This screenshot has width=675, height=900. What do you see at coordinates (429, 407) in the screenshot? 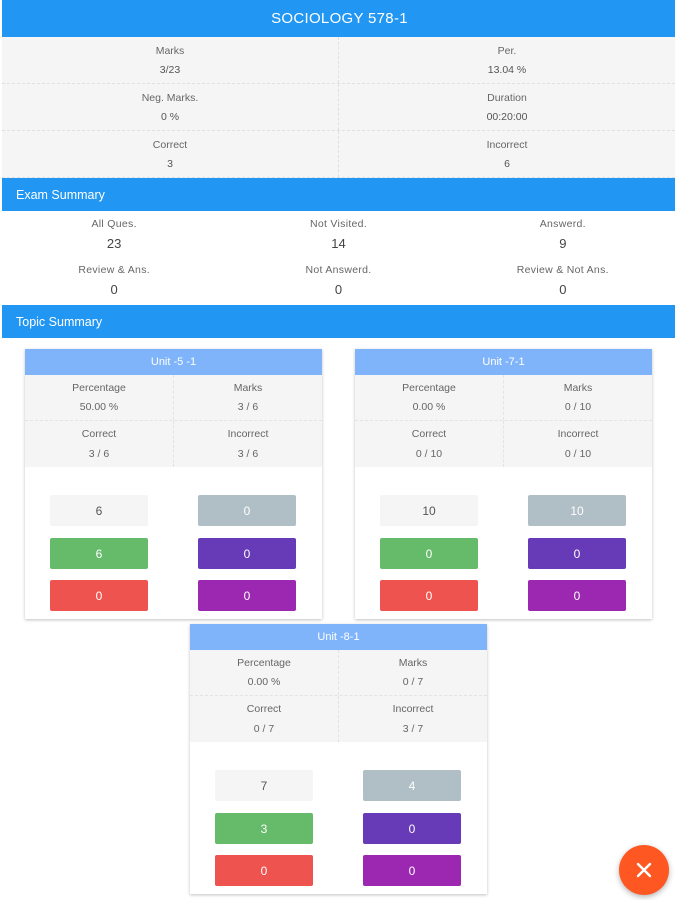
I see `stat-value: 0.00 %` at bounding box center [429, 407].